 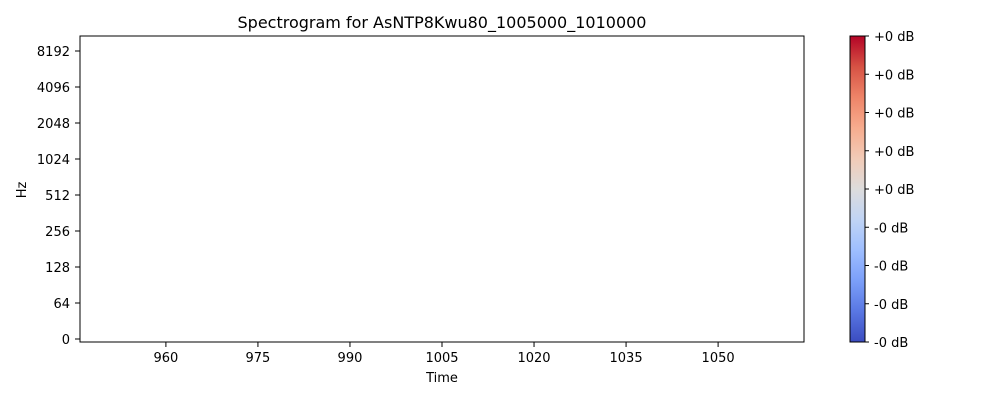 What do you see at coordinates (53, 124) in the screenshot?
I see `y-tick-label: 2048` at bounding box center [53, 124].